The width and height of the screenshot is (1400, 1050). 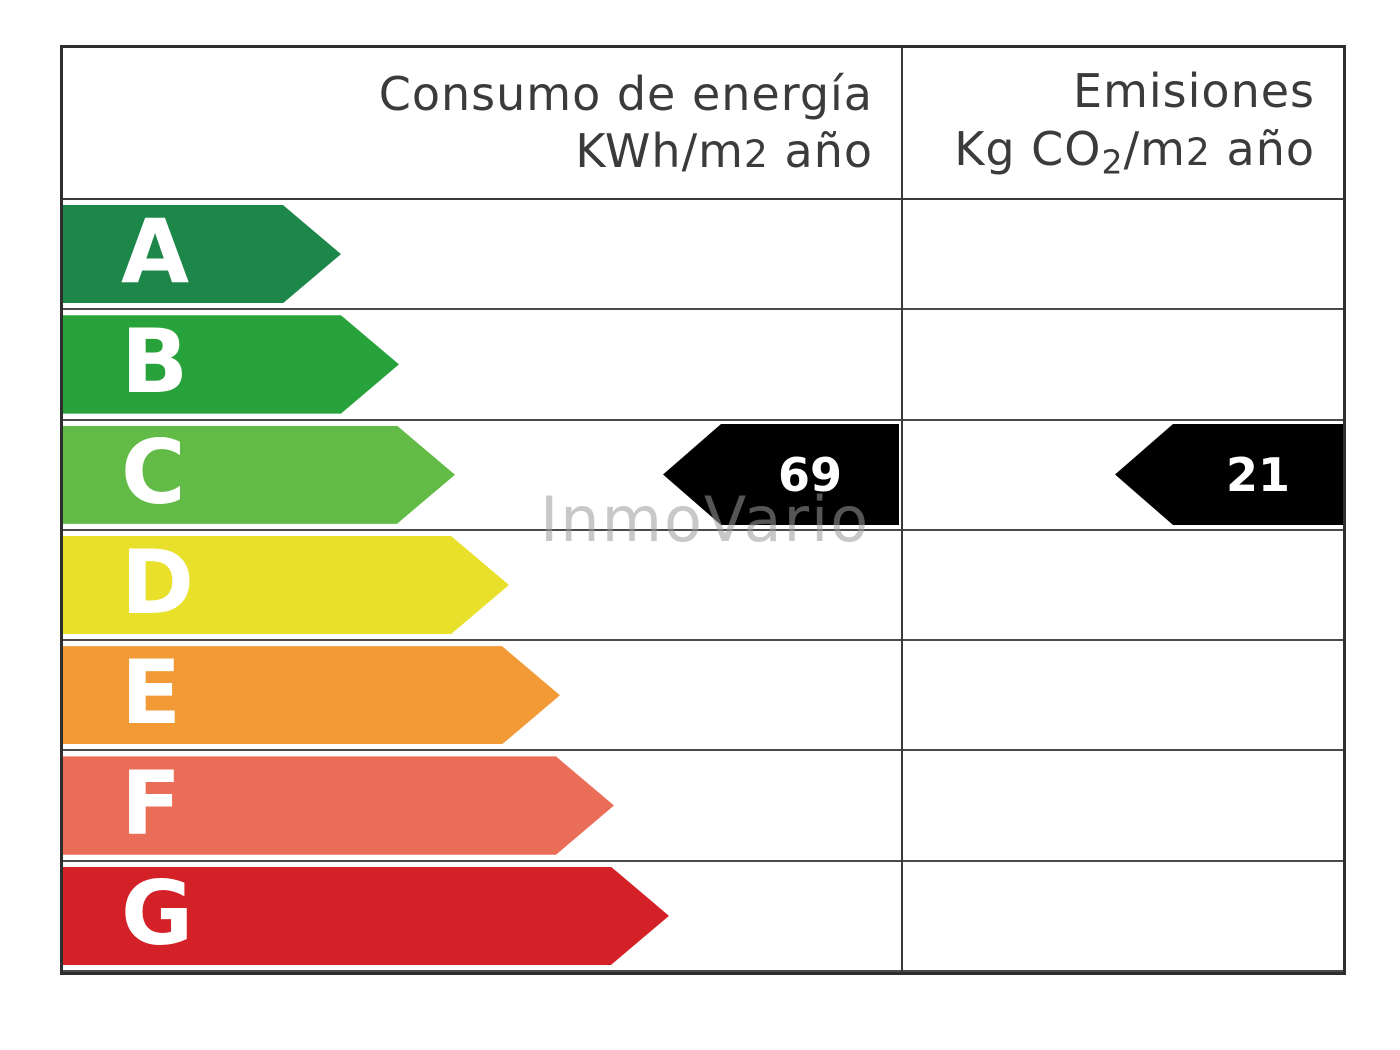 What do you see at coordinates (902, 586) in the screenshot?
I see `column-divider` at bounding box center [902, 586].